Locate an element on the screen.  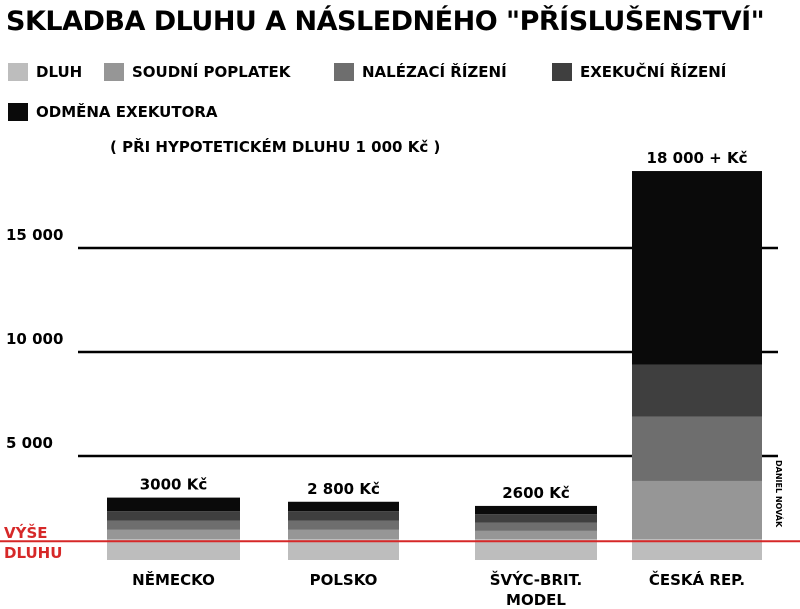
debt-reference-label: DLUHU is located at coordinates (33, 553).